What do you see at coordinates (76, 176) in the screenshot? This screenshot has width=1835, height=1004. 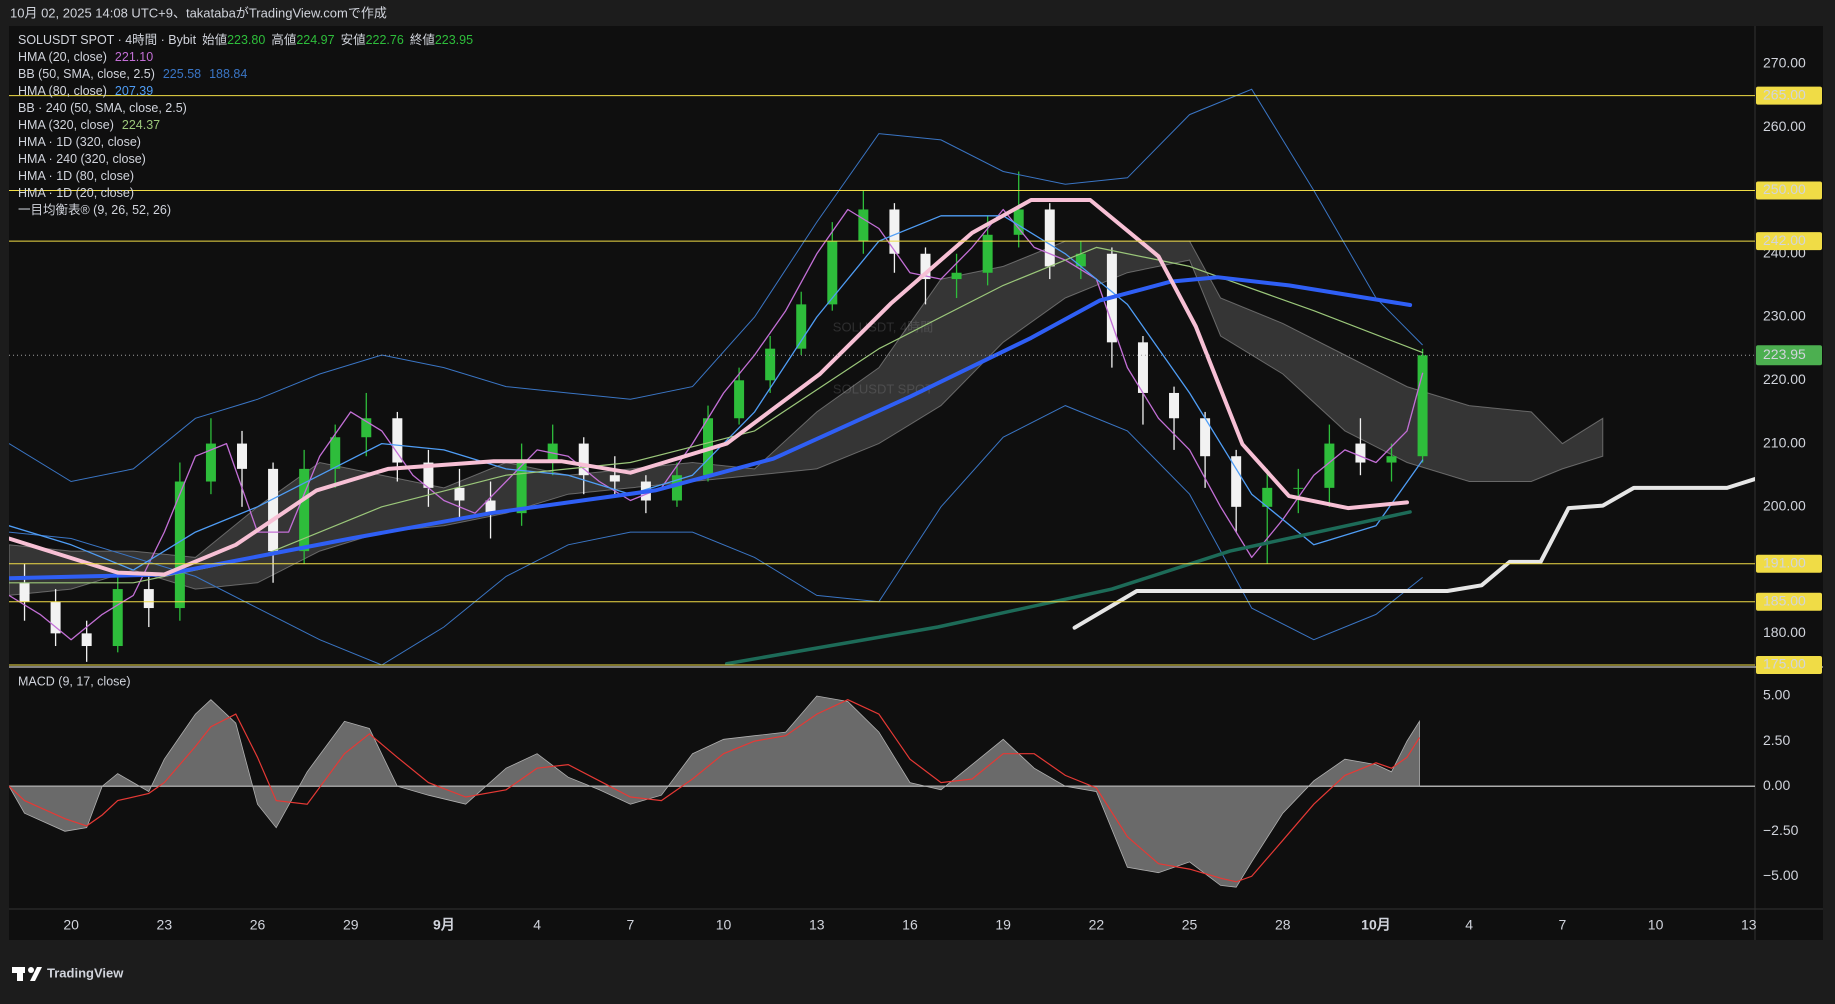 I see `legend-name: HMA · 1D (80, close)` at bounding box center [76, 176].